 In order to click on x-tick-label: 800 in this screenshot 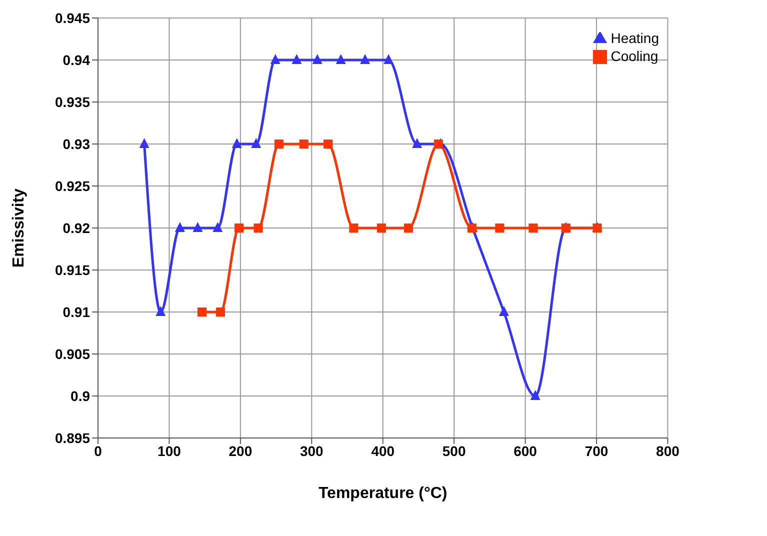, I will do `click(668, 450)`.